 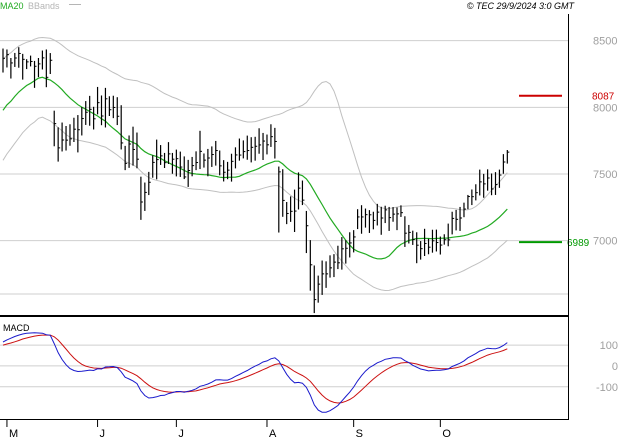 What do you see at coordinates (521, 6) in the screenshot?
I see `copyright-text: © TEC 29/9/2024 3:0 GMT` at bounding box center [521, 6].